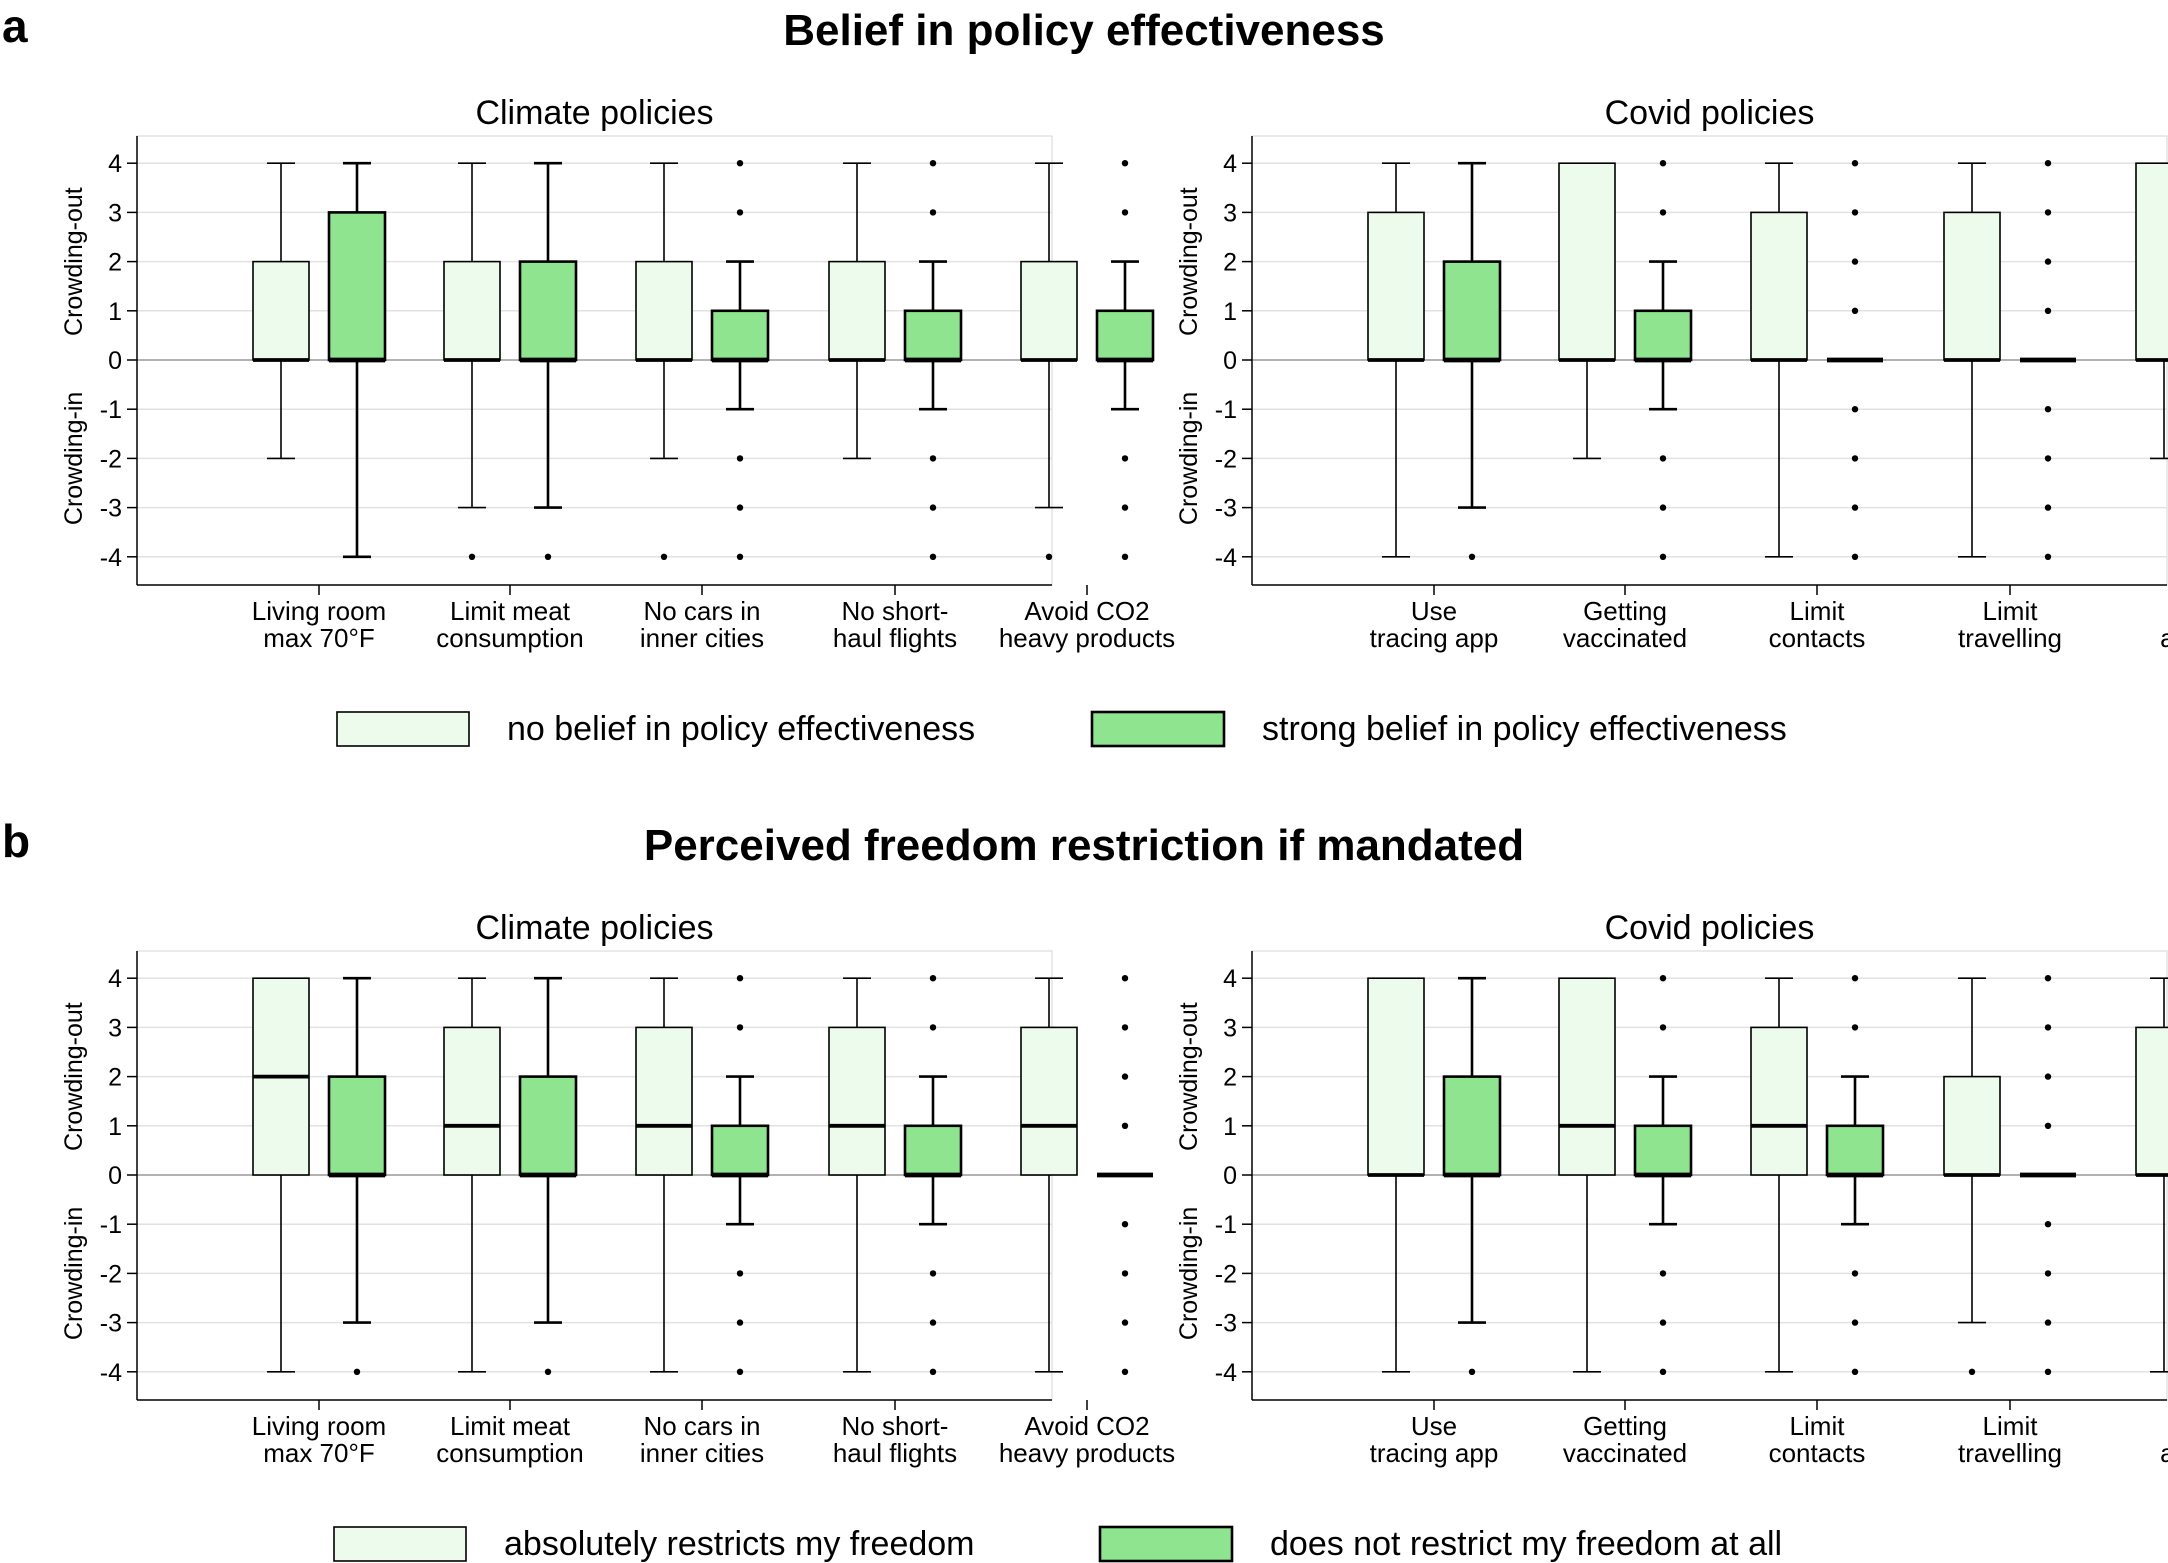 This screenshot has width=2168, height=1563. What do you see at coordinates (1166, 1544) in the screenshot?
I see `legend-swatch-dark` at bounding box center [1166, 1544].